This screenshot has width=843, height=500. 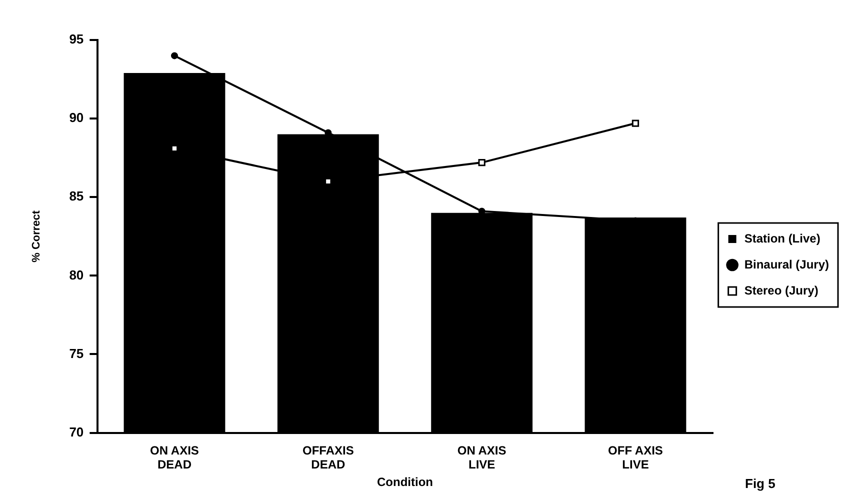 I want to click on y-tick-label: 85, so click(x=76, y=196).